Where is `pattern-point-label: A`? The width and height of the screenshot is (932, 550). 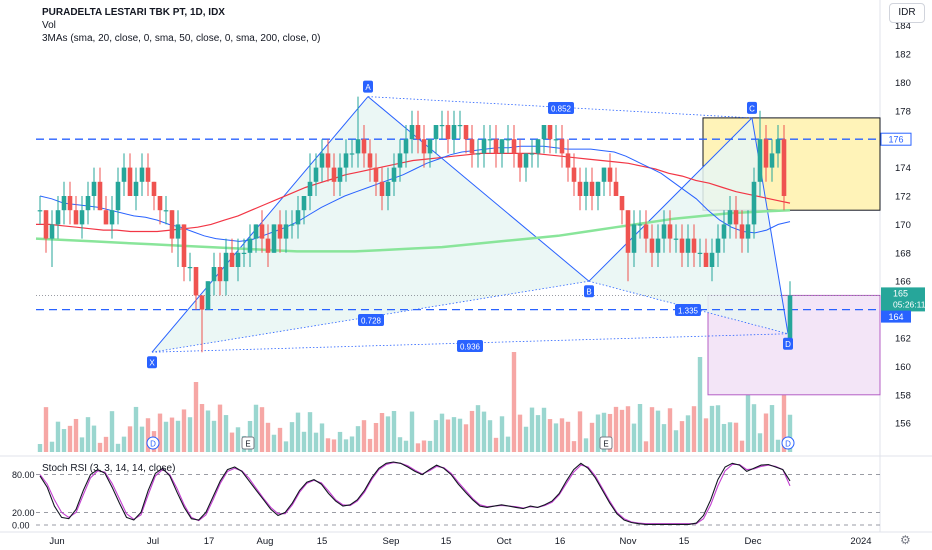 pattern-point-label: A is located at coordinates (368, 87).